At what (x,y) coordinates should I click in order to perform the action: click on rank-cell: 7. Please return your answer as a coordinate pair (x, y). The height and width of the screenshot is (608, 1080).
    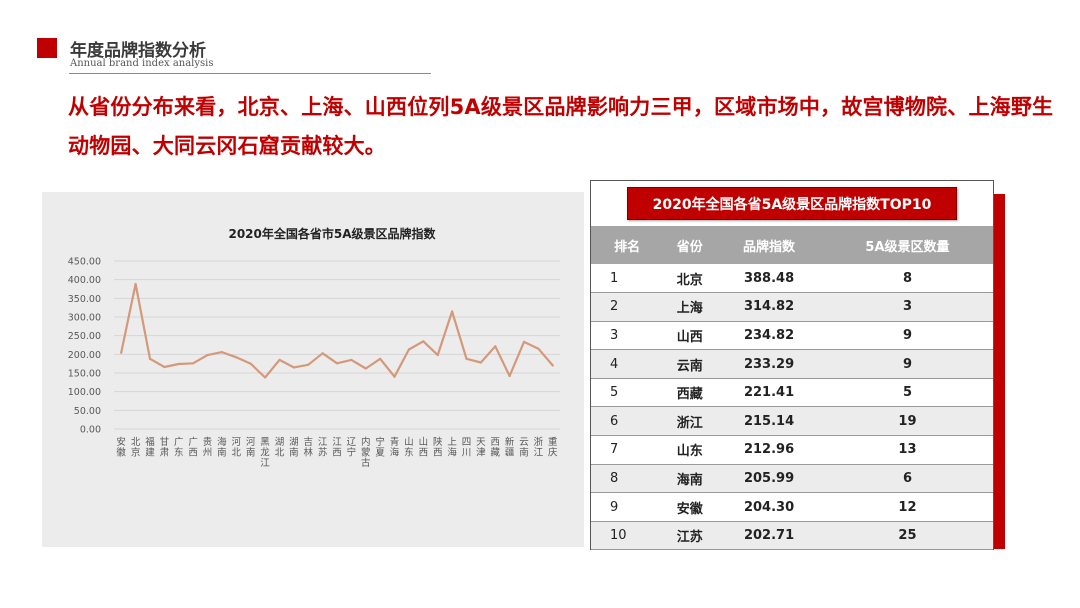
    Looking at the image, I should click on (627, 450).